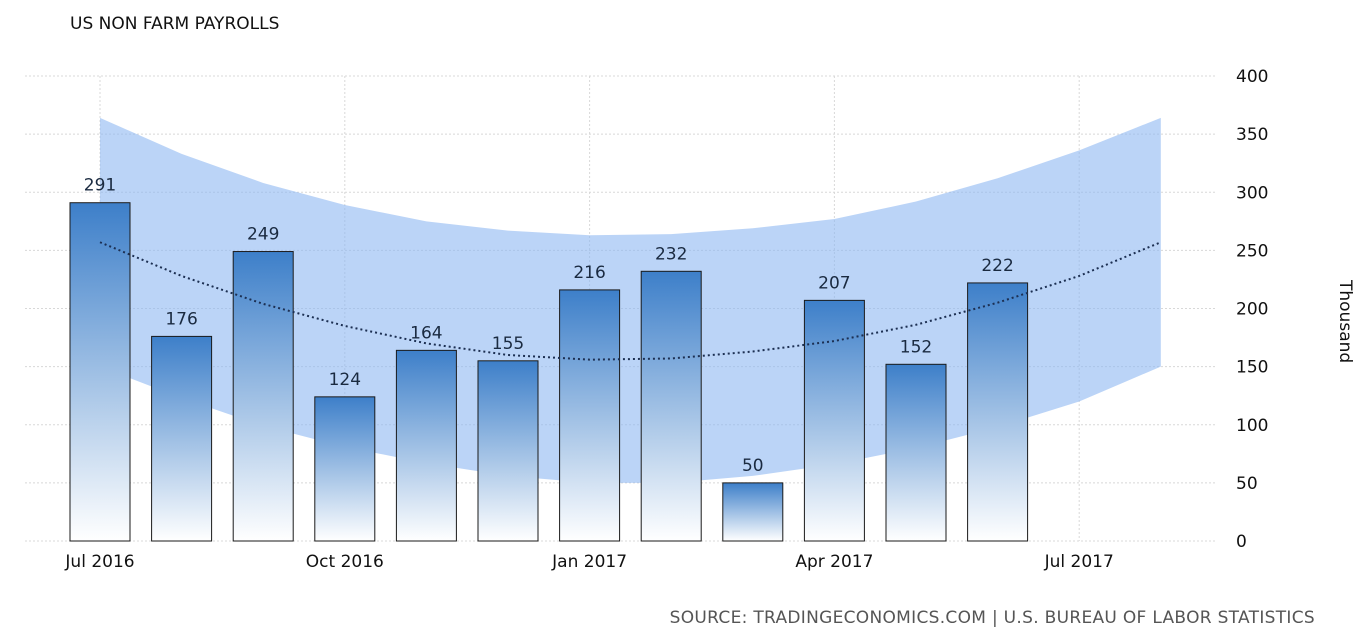  What do you see at coordinates (175, 24) in the screenshot?
I see `chart-title: US NON FARM PAYROLLS` at bounding box center [175, 24].